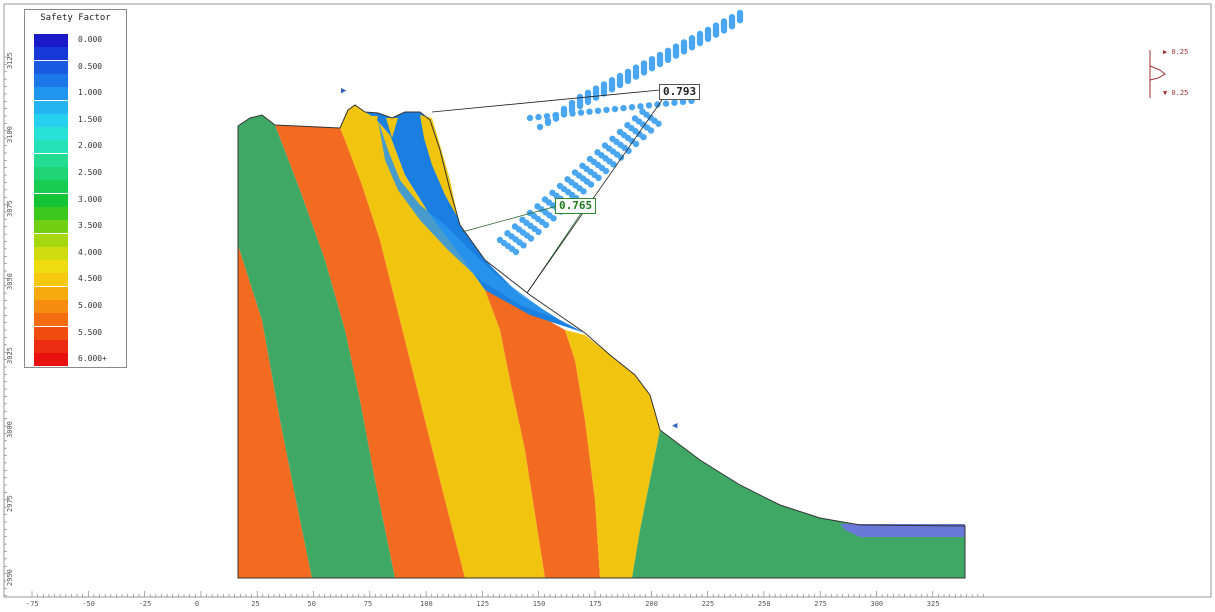 This screenshot has width=1215, height=612. I want to click on slip-center-grid, so click(620, 132).